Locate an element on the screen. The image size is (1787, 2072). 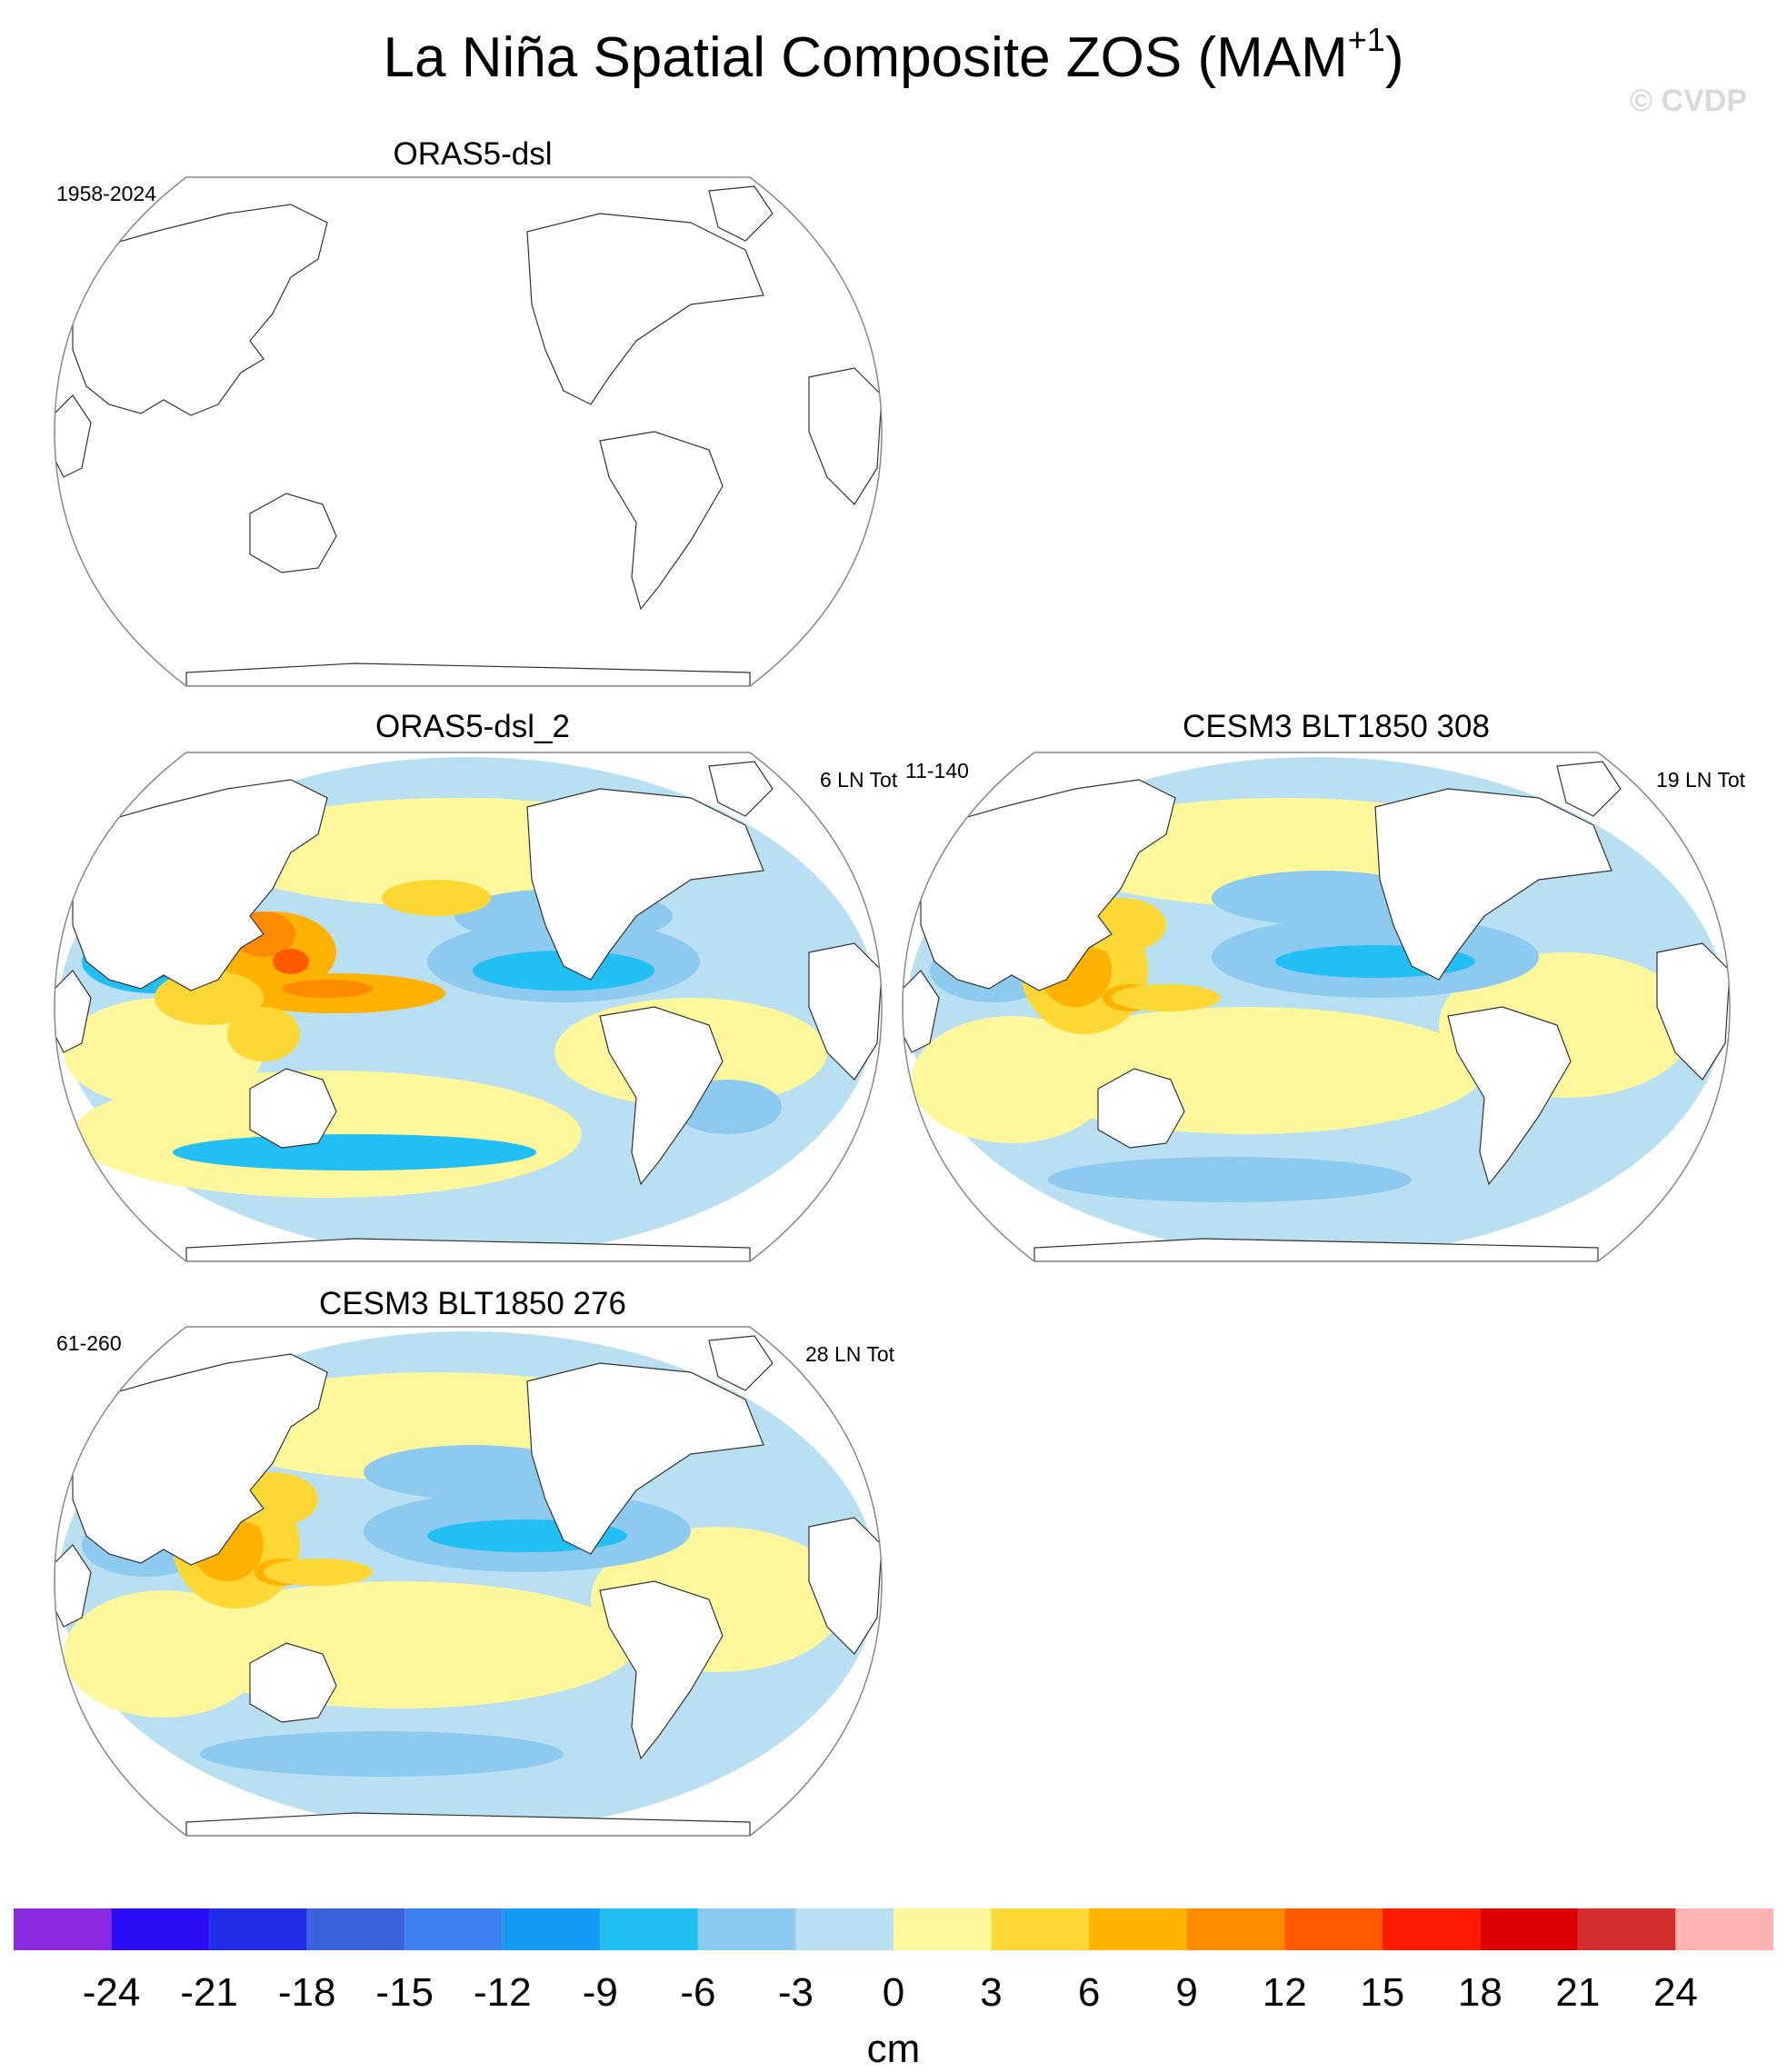
panel-4-title: CESM3 BLT1850 276 is located at coordinates (472, 1304).